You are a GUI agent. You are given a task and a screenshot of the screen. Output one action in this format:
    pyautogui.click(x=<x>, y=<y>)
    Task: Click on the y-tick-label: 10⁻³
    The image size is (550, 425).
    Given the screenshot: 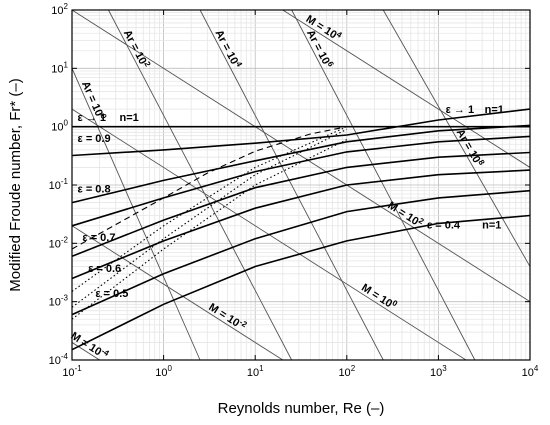 What is the action you would take?
    pyautogui.click(x=59, y=301)
    